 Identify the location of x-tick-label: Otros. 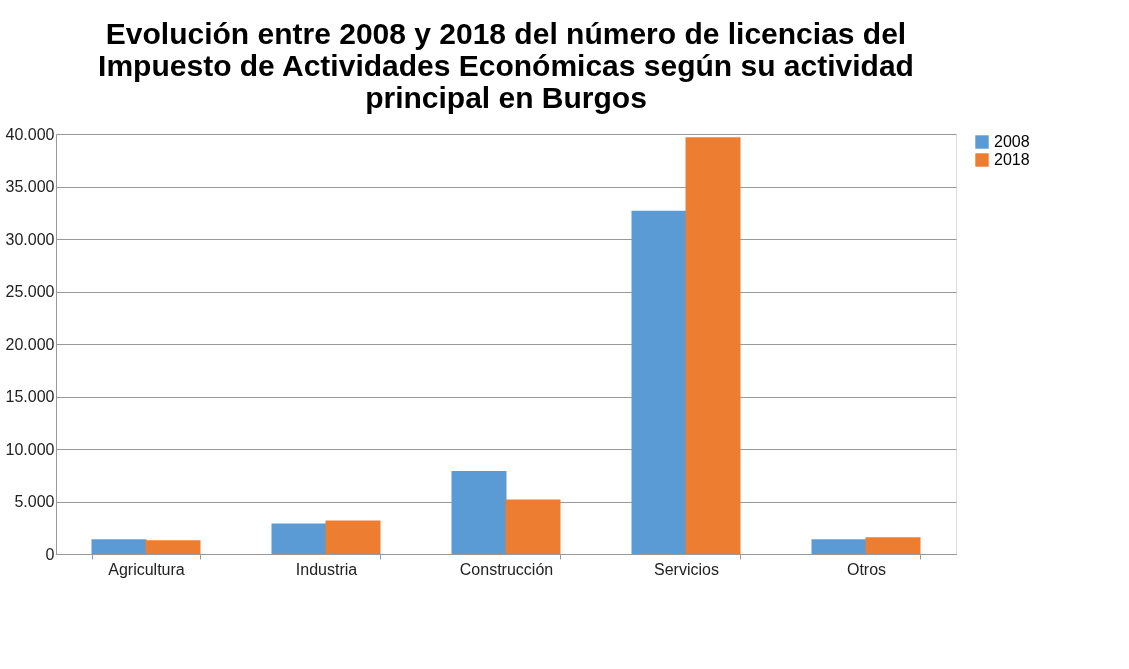
(866, 569).